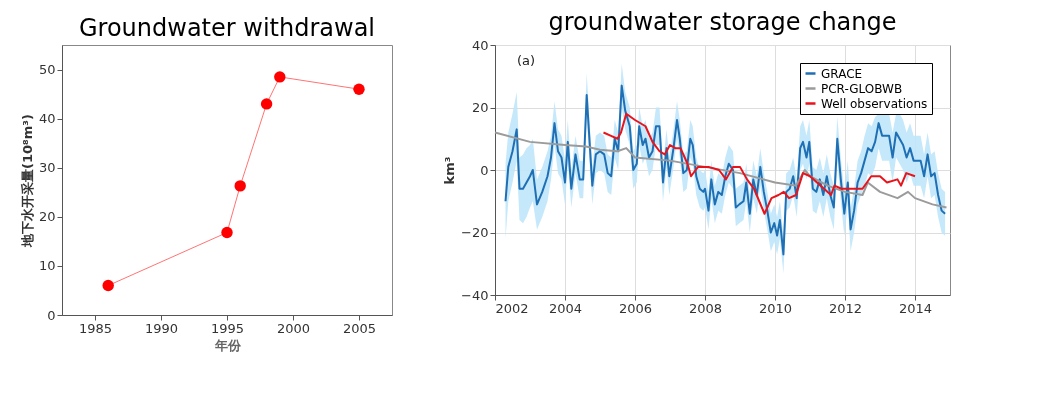 The image size is (1053, 405). I want to click on x-tick-label: 2010, so click(775, 308).